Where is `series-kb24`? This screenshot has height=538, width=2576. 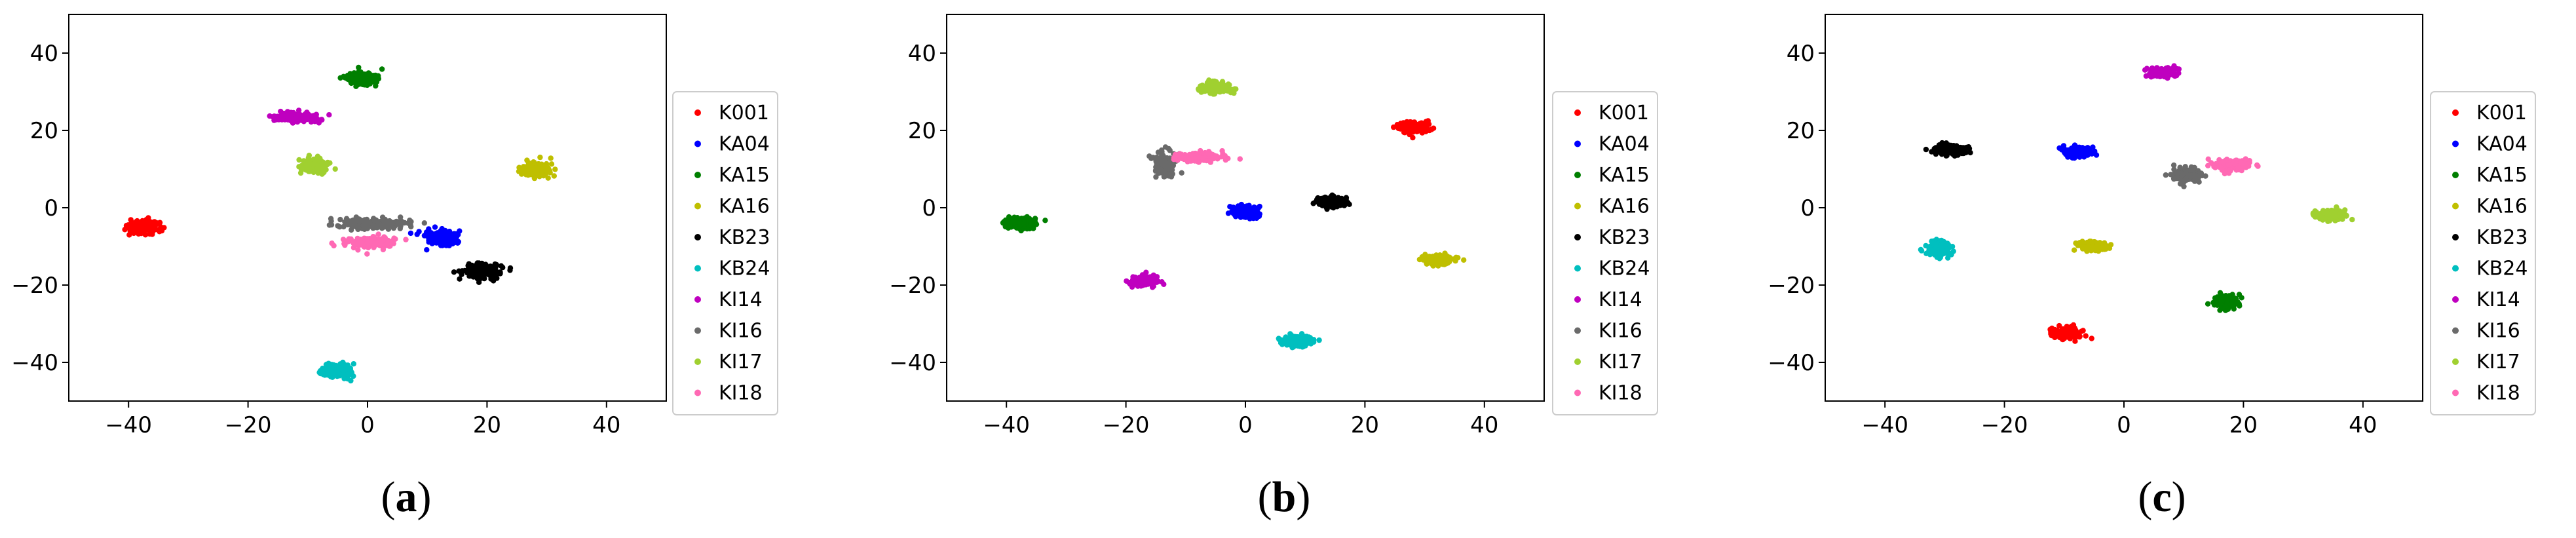 series-kb24 is located at coordinates (1937, 249).